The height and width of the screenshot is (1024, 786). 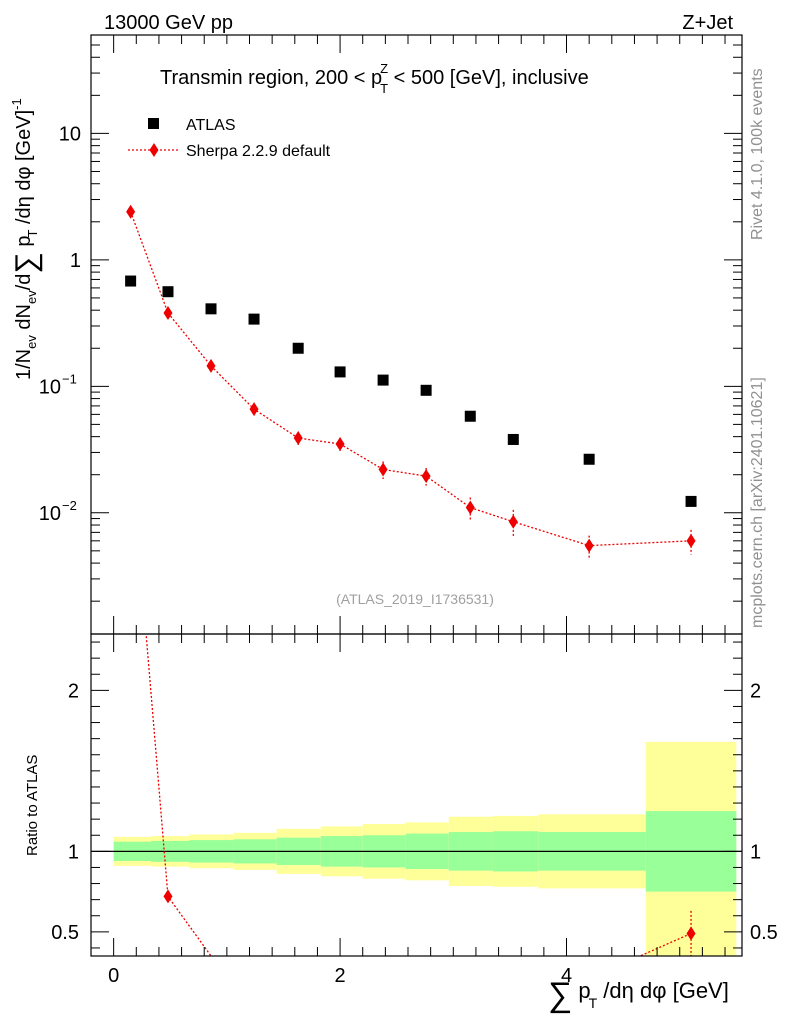 I want to click on ratio-y-tick-label-left: 2, so click(x=73, y=691).